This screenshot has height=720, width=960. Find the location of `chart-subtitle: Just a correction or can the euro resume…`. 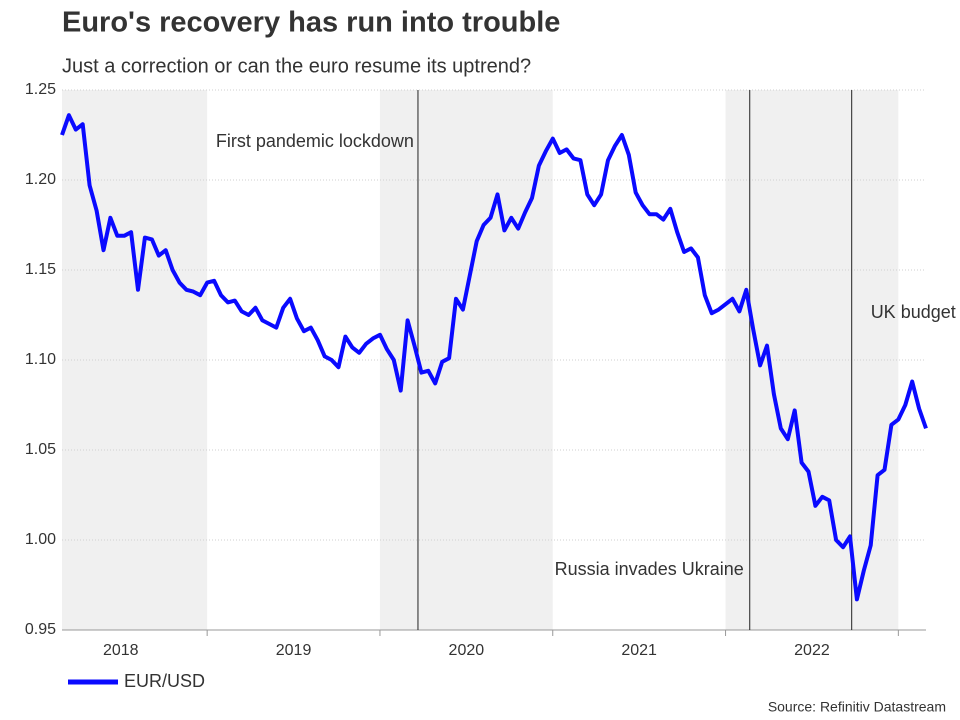

chart-subtitle: Just a correction or can the euro resume… is located at coordinates (296, 66).